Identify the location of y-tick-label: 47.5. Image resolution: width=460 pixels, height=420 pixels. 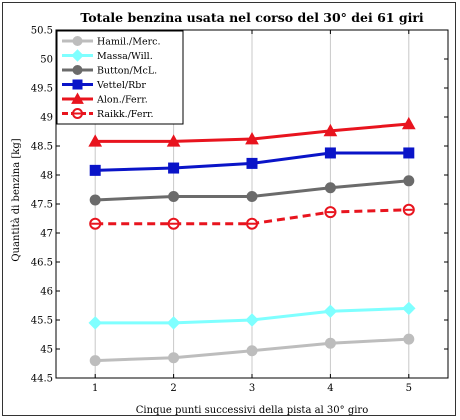
(42, 205).